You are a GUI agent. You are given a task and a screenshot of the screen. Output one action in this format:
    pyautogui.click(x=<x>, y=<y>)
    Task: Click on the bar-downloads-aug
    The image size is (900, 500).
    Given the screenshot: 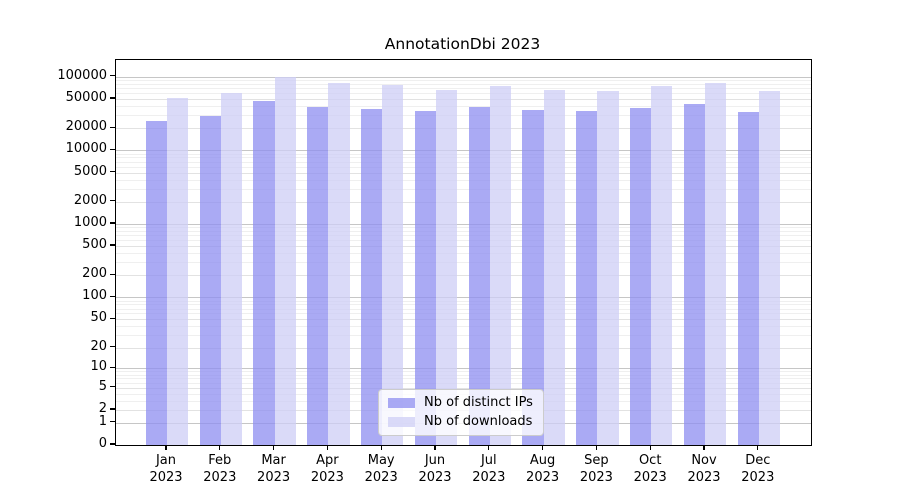 What is the action you would take?
    pyautogui.click(x=554, y=267)
    